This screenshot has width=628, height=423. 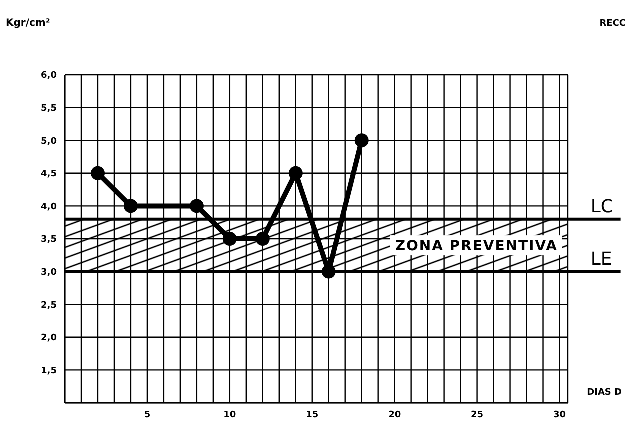 What do you see at coordinates (49, 305) in the screenshot?
I see `y-tick-label: 2,5` at bounding box center [49, 305].